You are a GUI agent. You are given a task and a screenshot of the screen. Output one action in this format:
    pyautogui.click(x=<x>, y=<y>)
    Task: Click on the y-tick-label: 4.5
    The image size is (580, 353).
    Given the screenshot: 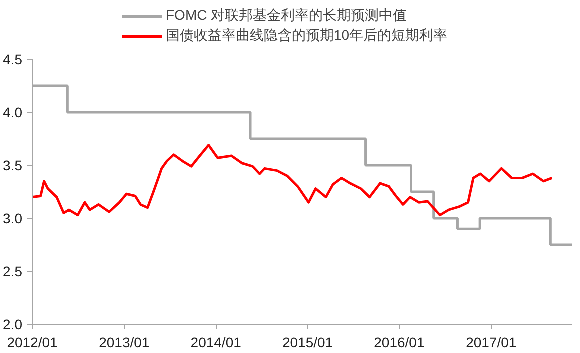 What is the action you would take?
    pyautogui.click(x=13, y=60)
    